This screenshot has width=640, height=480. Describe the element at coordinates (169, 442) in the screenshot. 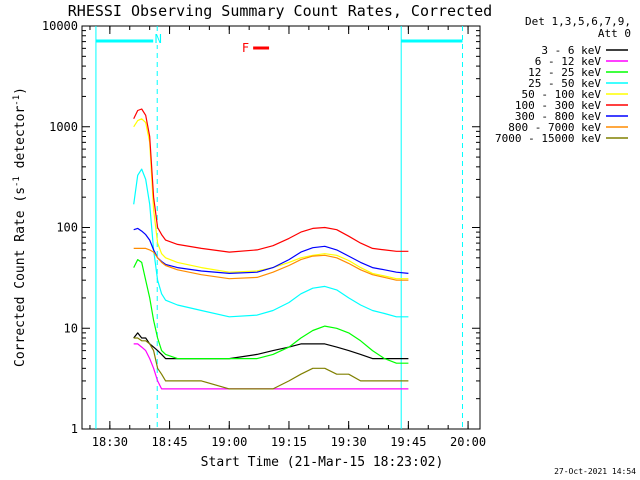

I see `x-tick-label: 18:45` at that location.